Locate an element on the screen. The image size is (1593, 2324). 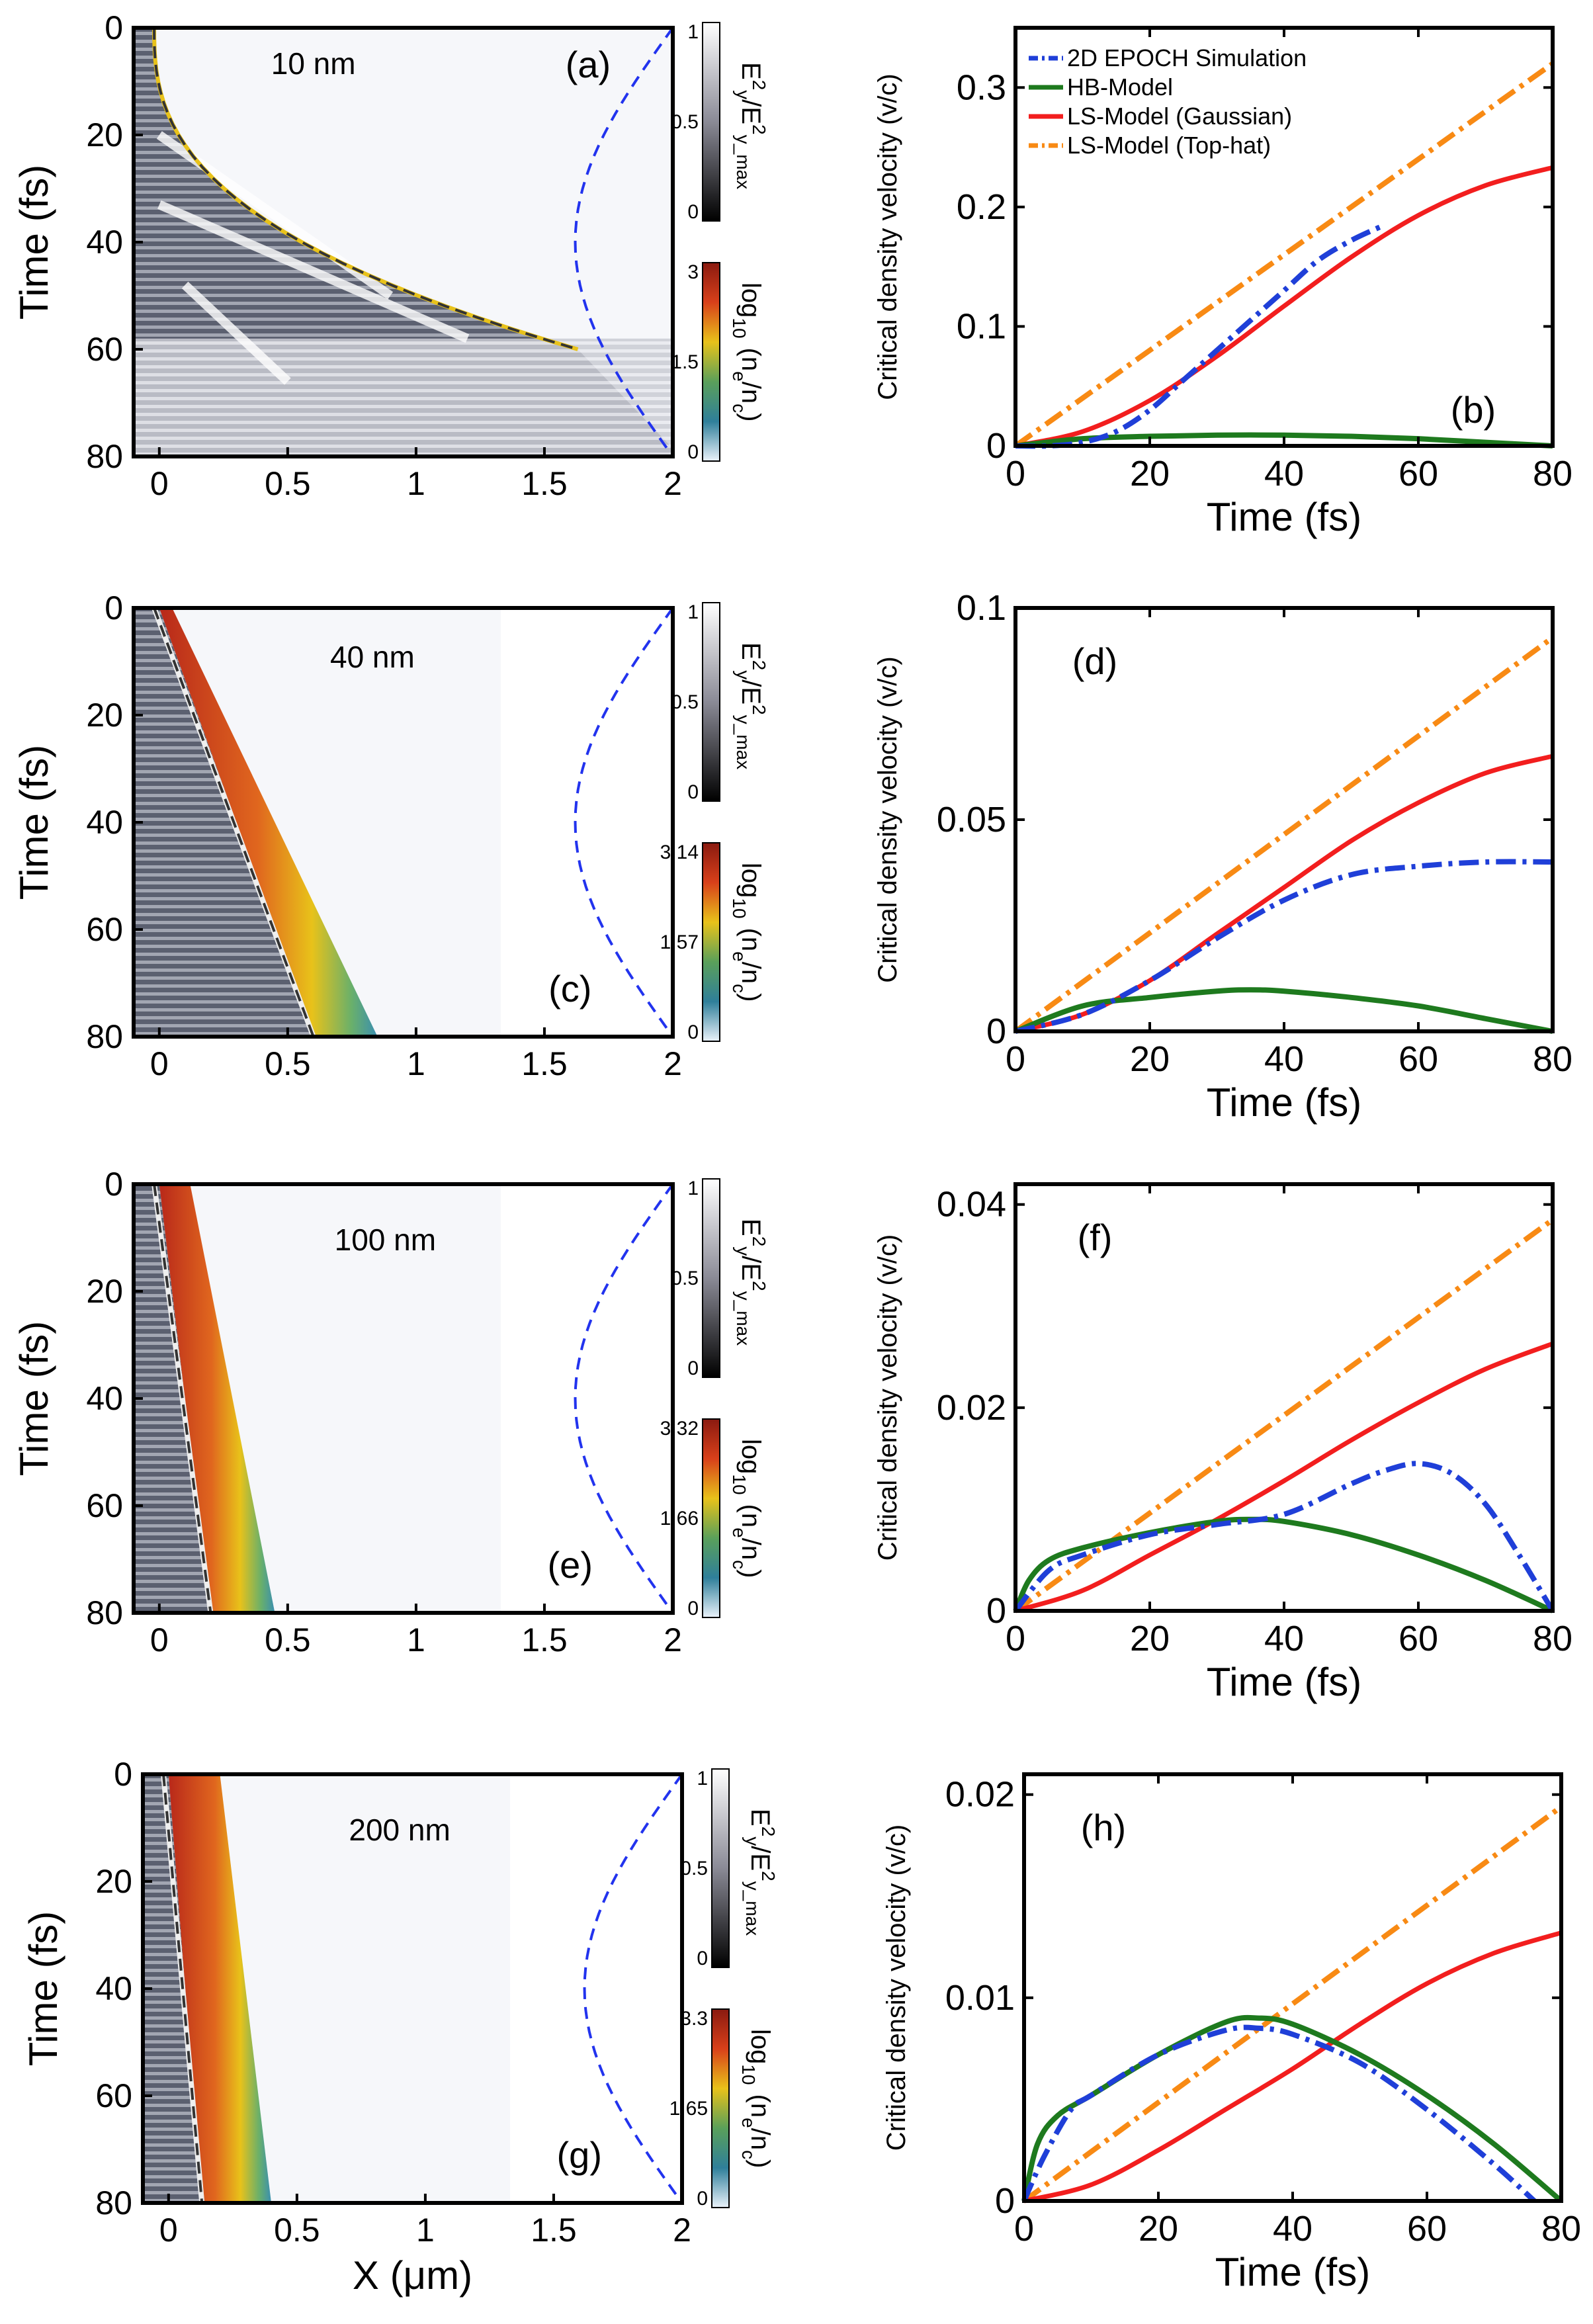
y-axis-label: Time (fs) is located at coordinates (34, 242).